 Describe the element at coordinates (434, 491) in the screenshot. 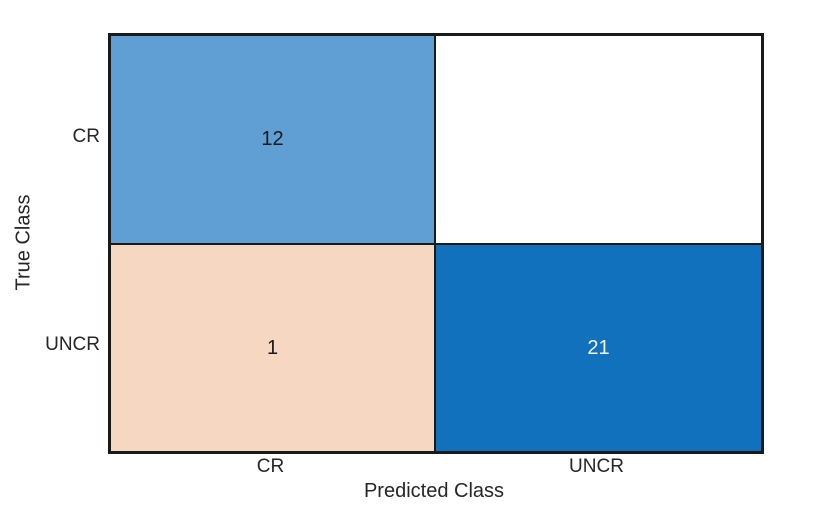

I see `x-axis-label: Predicted Class` at that location.